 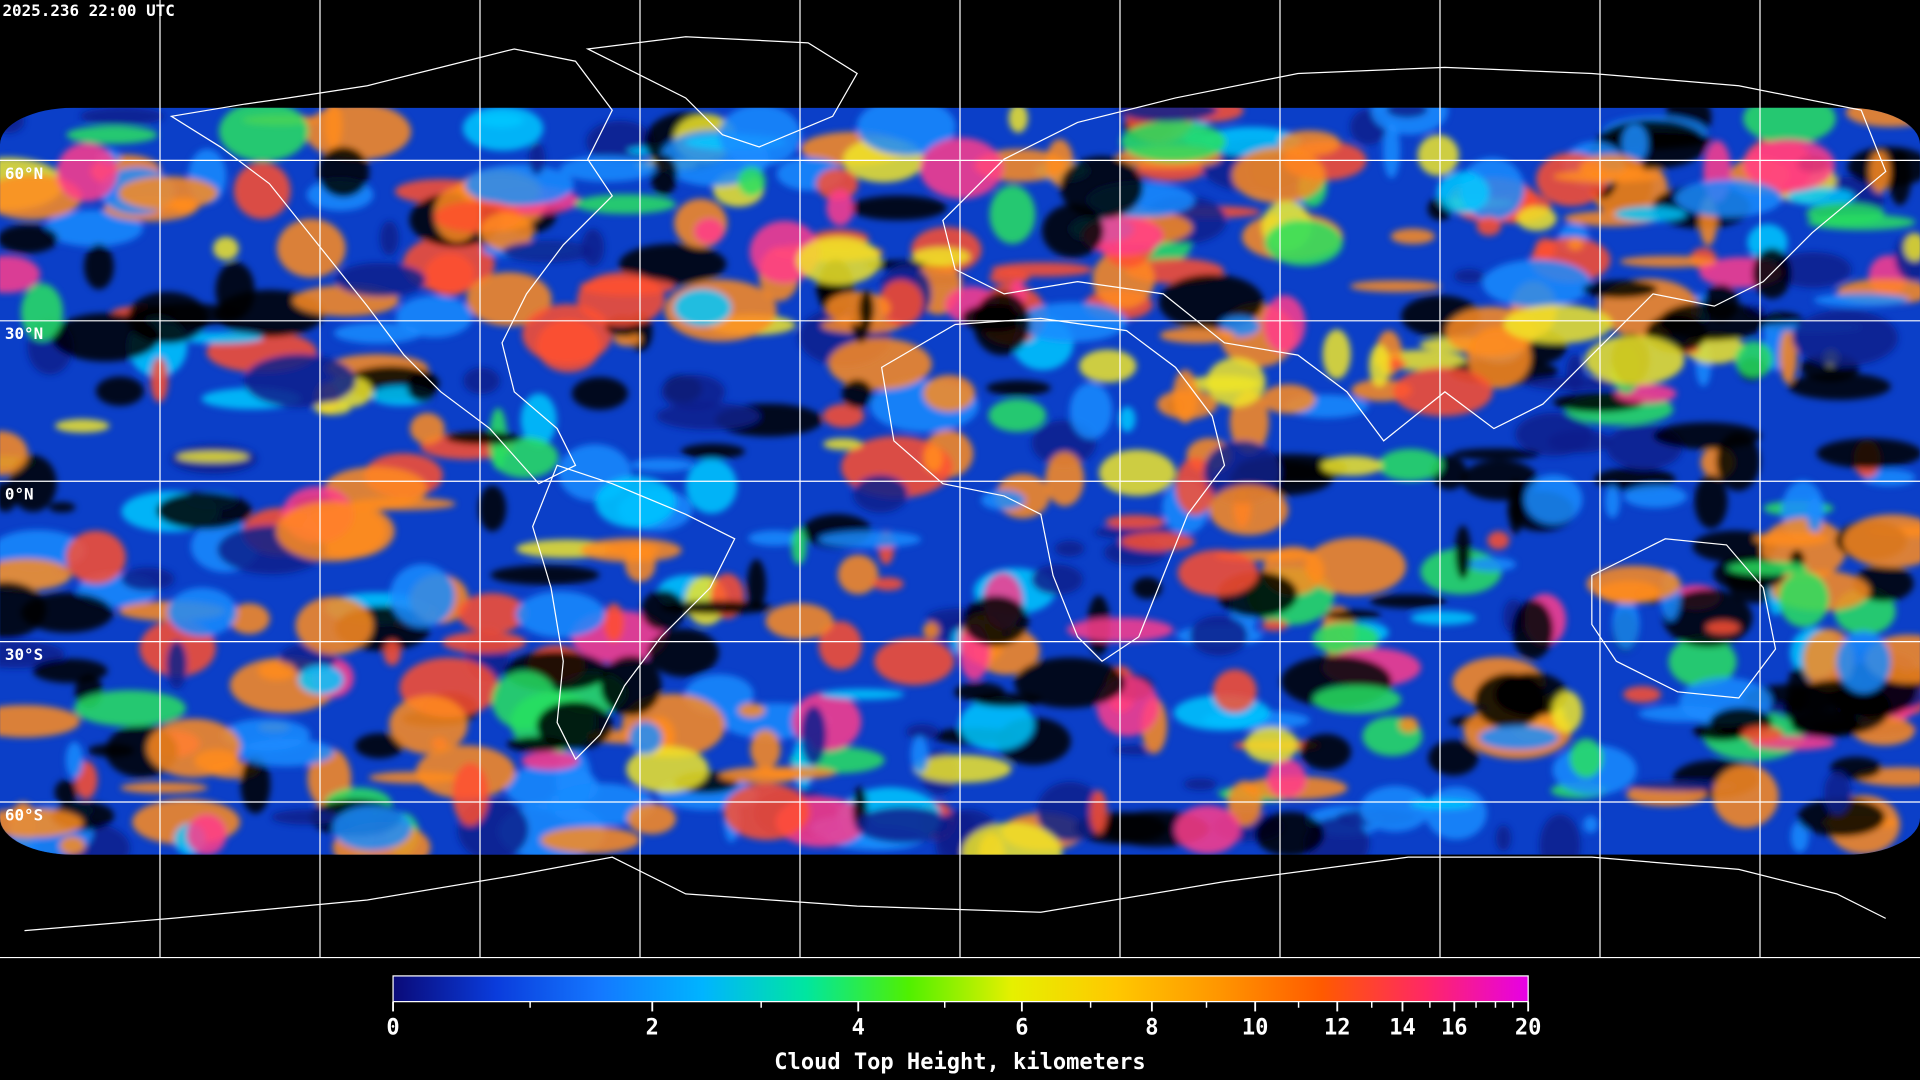 I want to click on colorbar-tick-label: 14, so click(x=1402, y=1028).